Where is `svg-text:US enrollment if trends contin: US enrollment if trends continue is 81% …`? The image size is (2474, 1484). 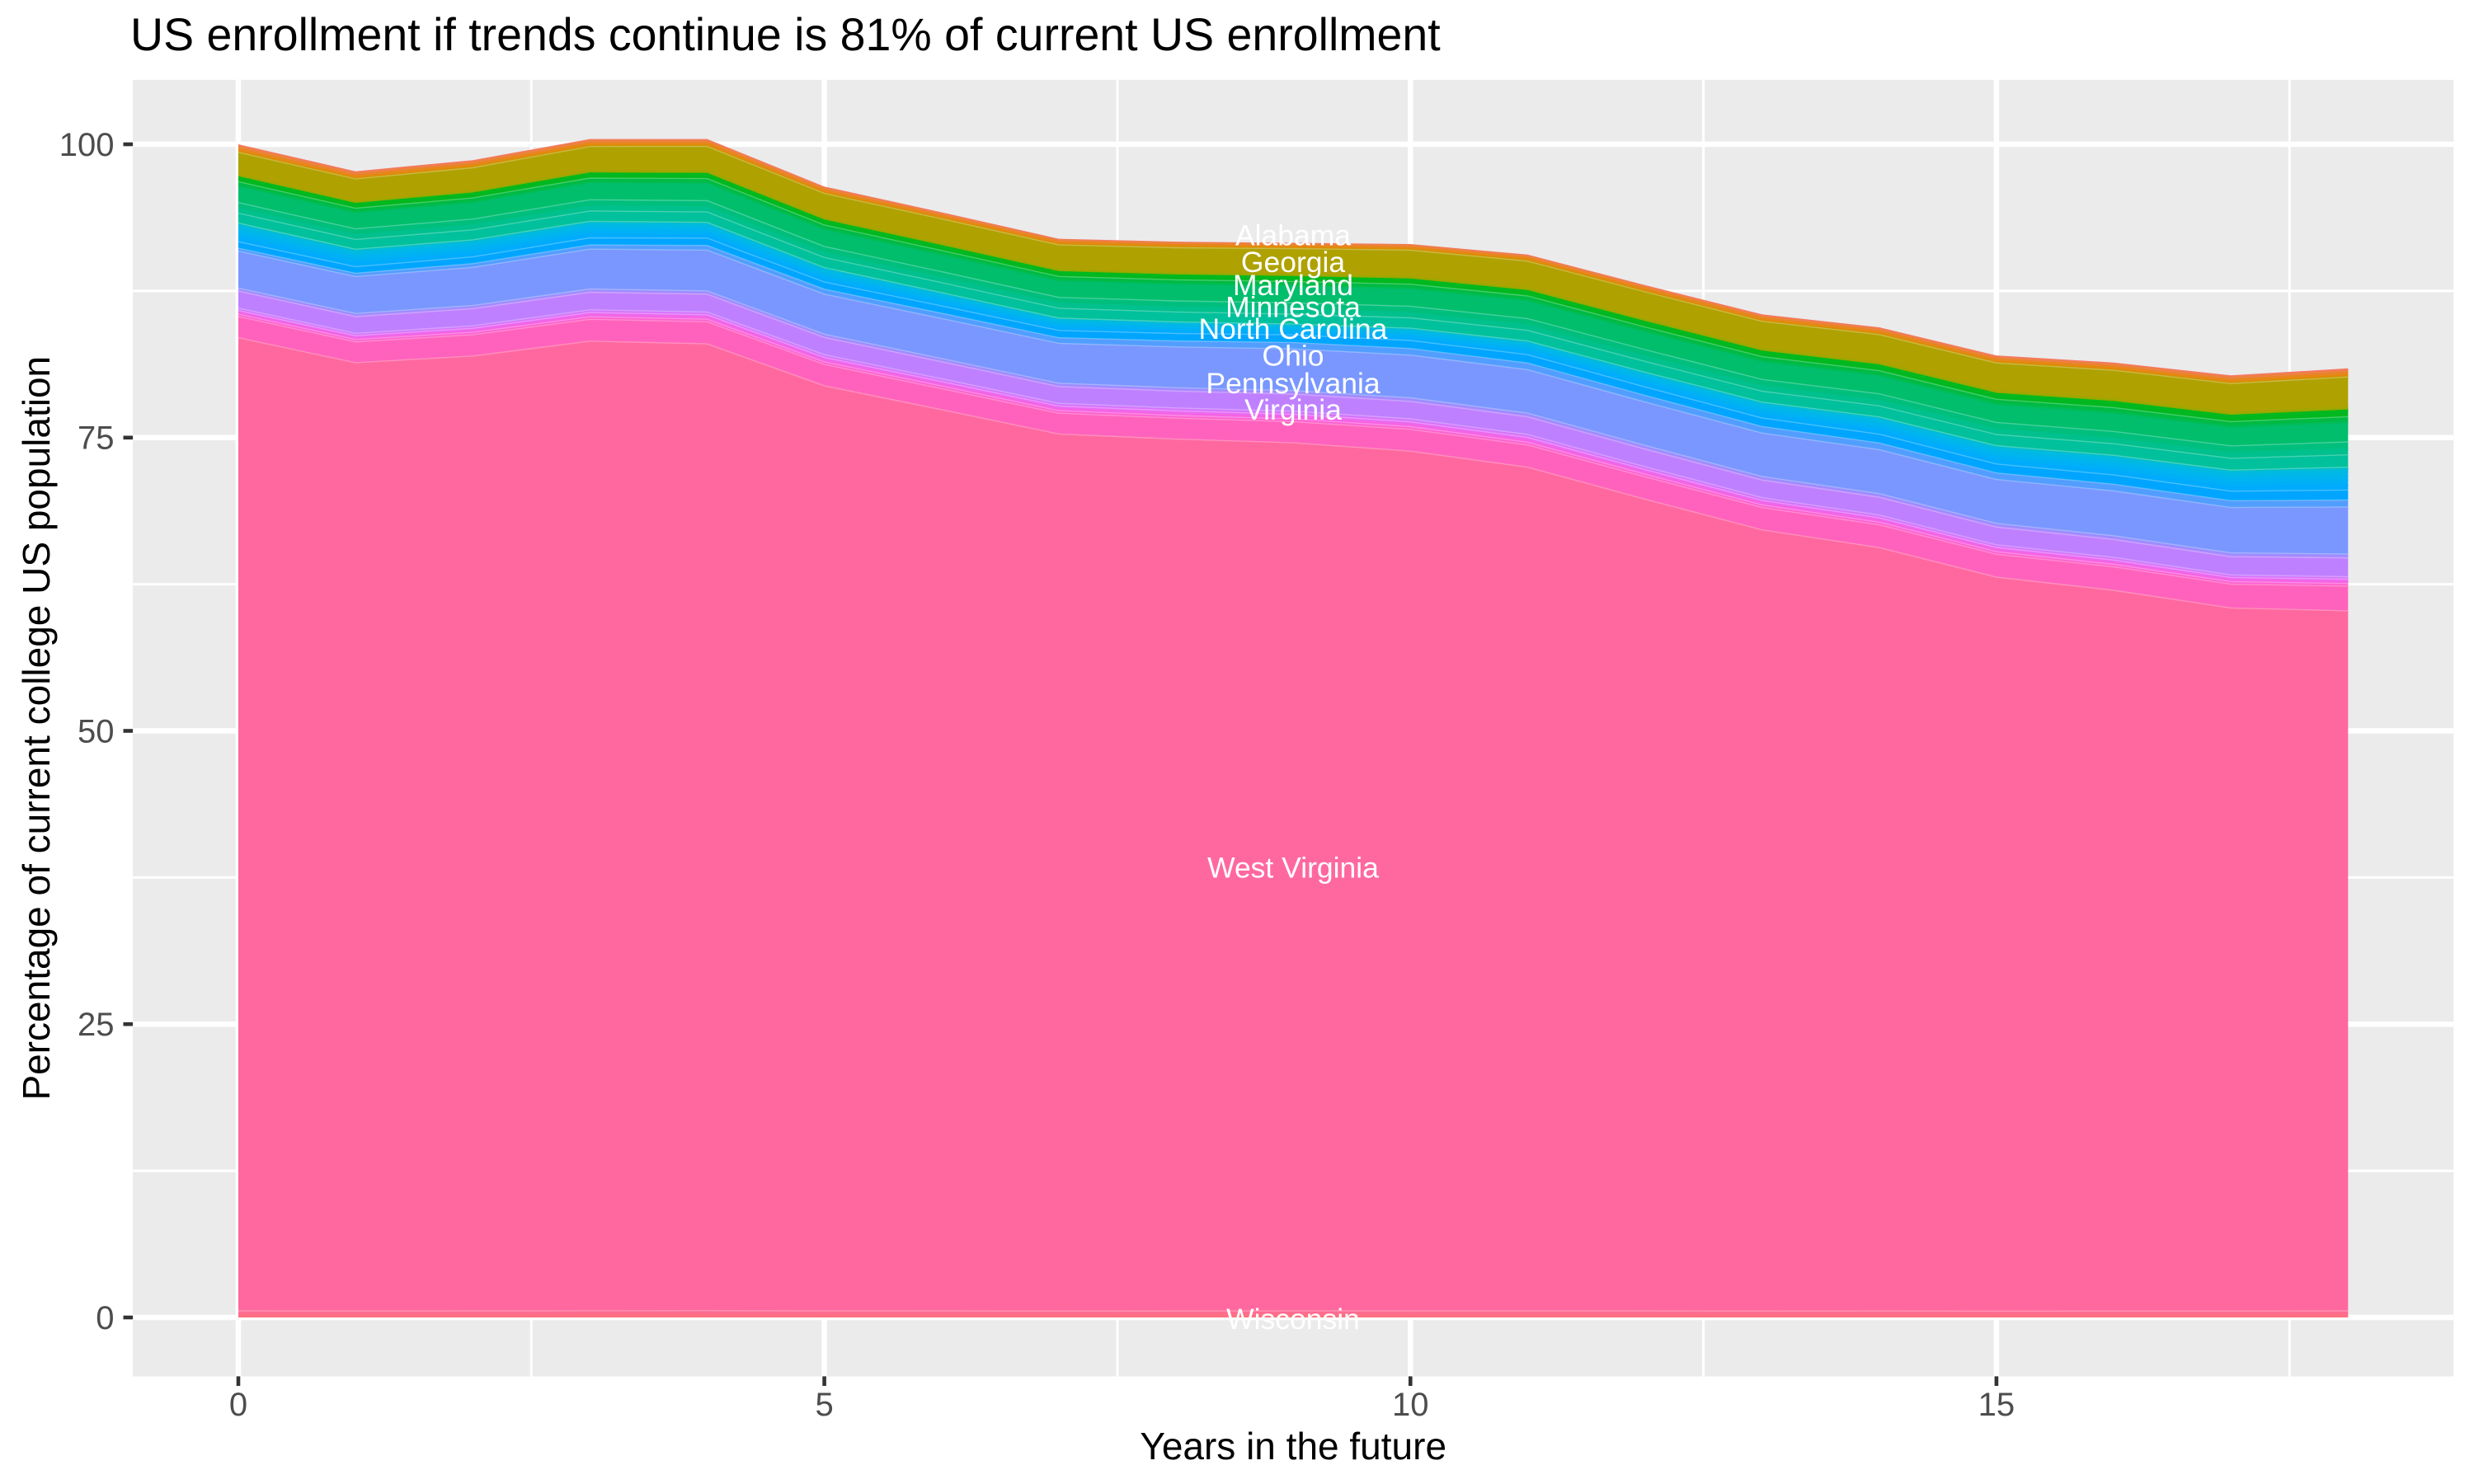 svg-text:US enrollment if trends contin: US enrollment if trends continue is 81% … is located at coordinates (785, 34).